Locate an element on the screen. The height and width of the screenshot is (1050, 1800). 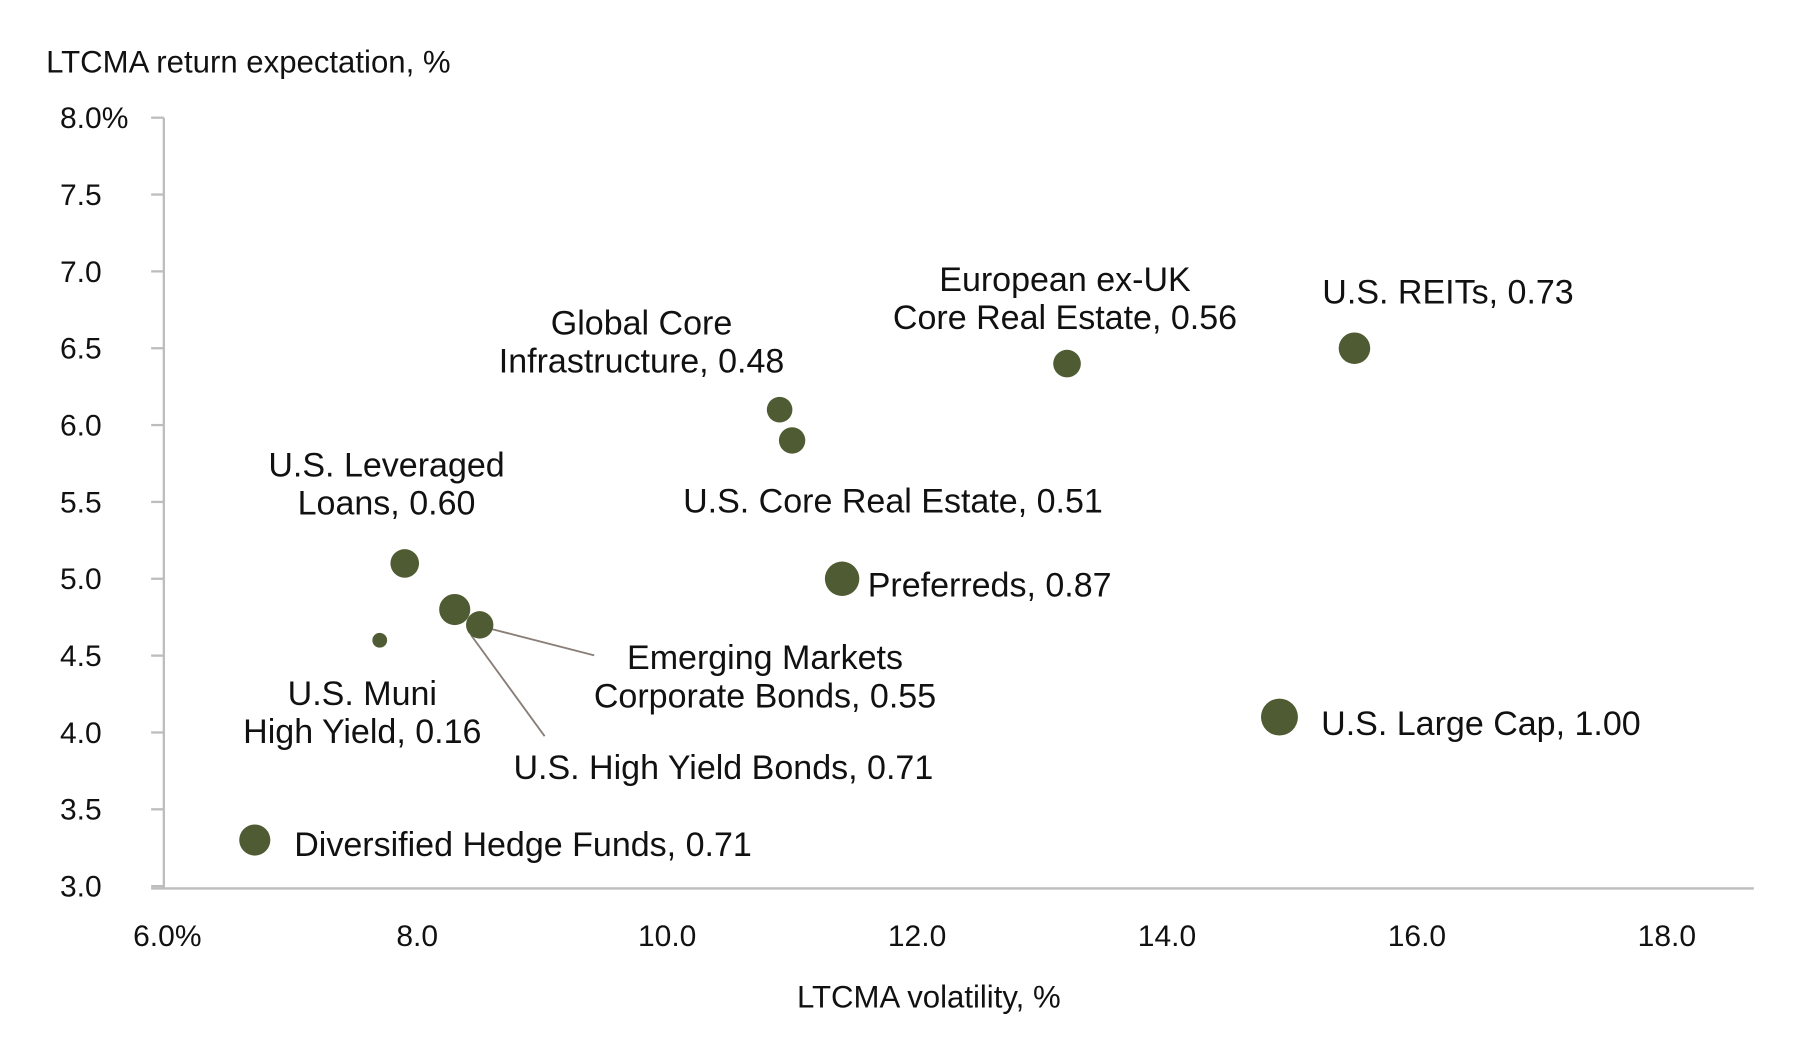
y-tick-label: 5.0 is located at coordinates (81, 579).